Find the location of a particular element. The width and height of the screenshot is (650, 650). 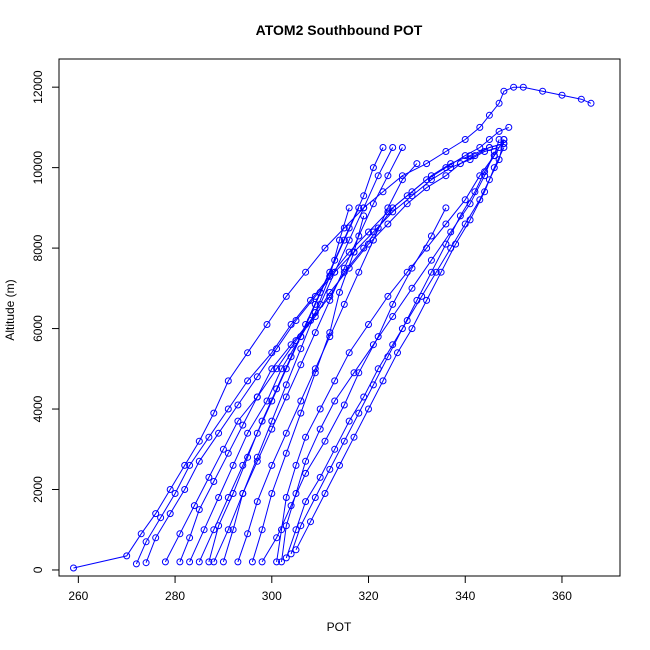

series-line is located at coordinates (279, 385).